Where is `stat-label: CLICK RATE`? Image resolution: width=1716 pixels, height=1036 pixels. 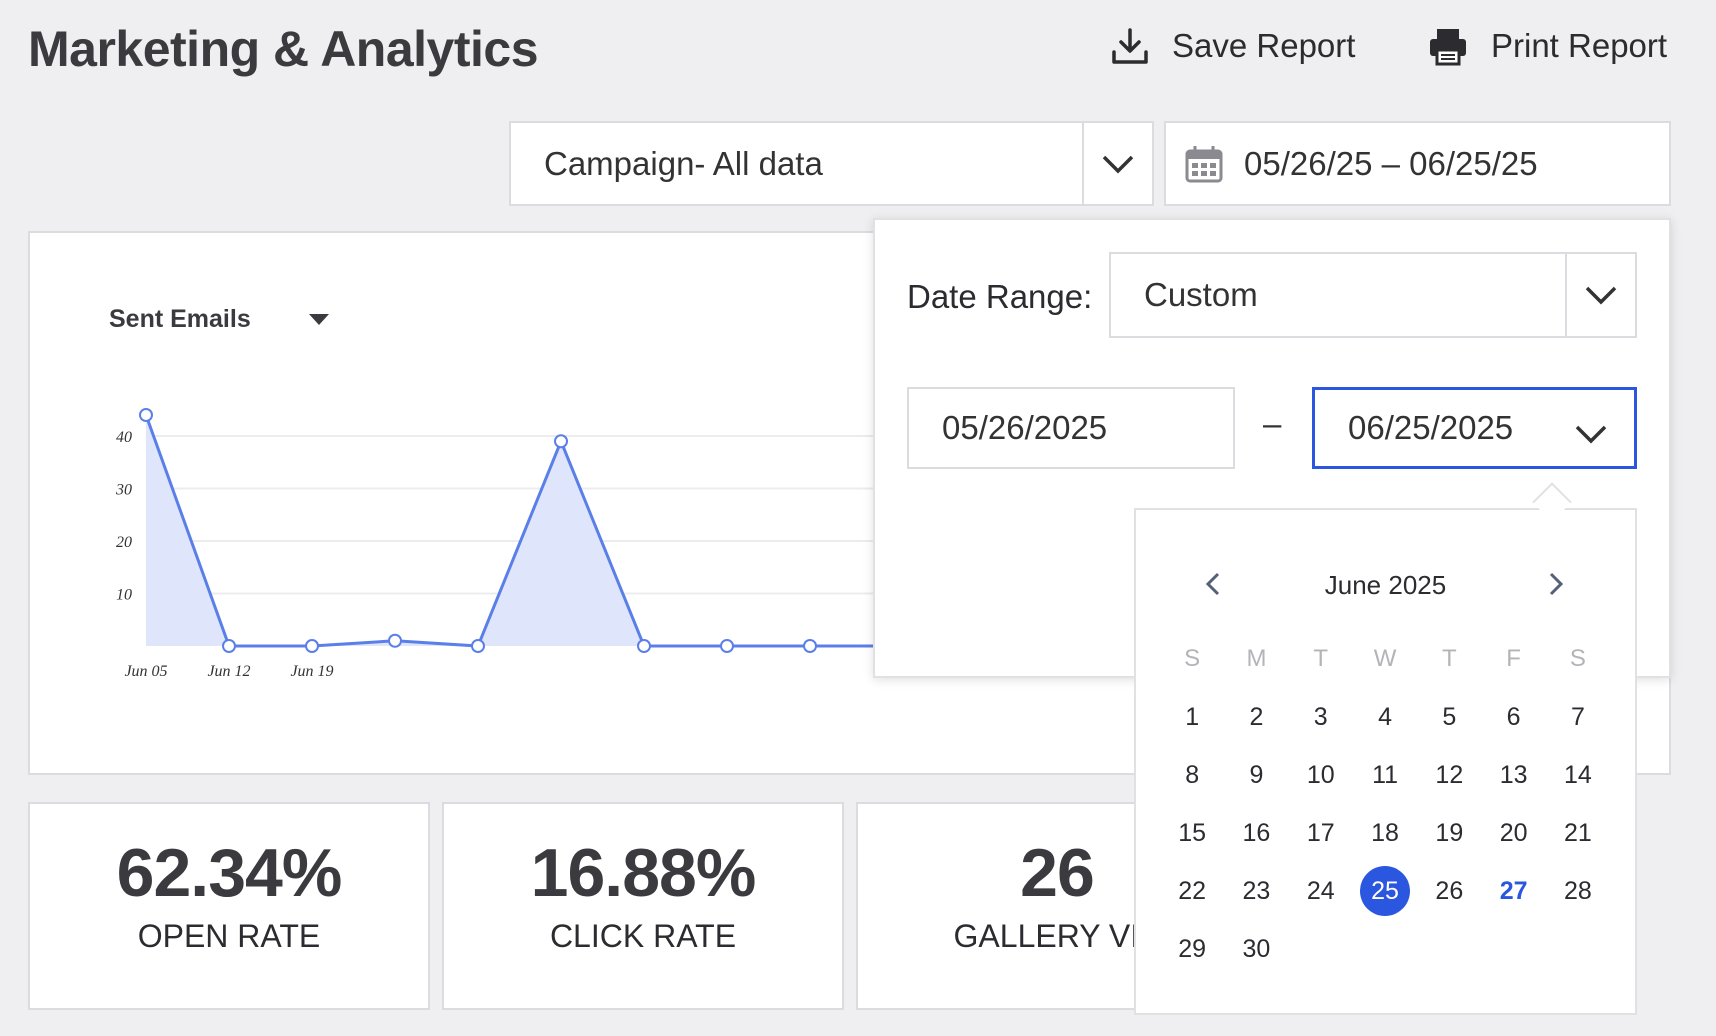 stat-label: CLICK RATE is located at coordinates (643, 936).